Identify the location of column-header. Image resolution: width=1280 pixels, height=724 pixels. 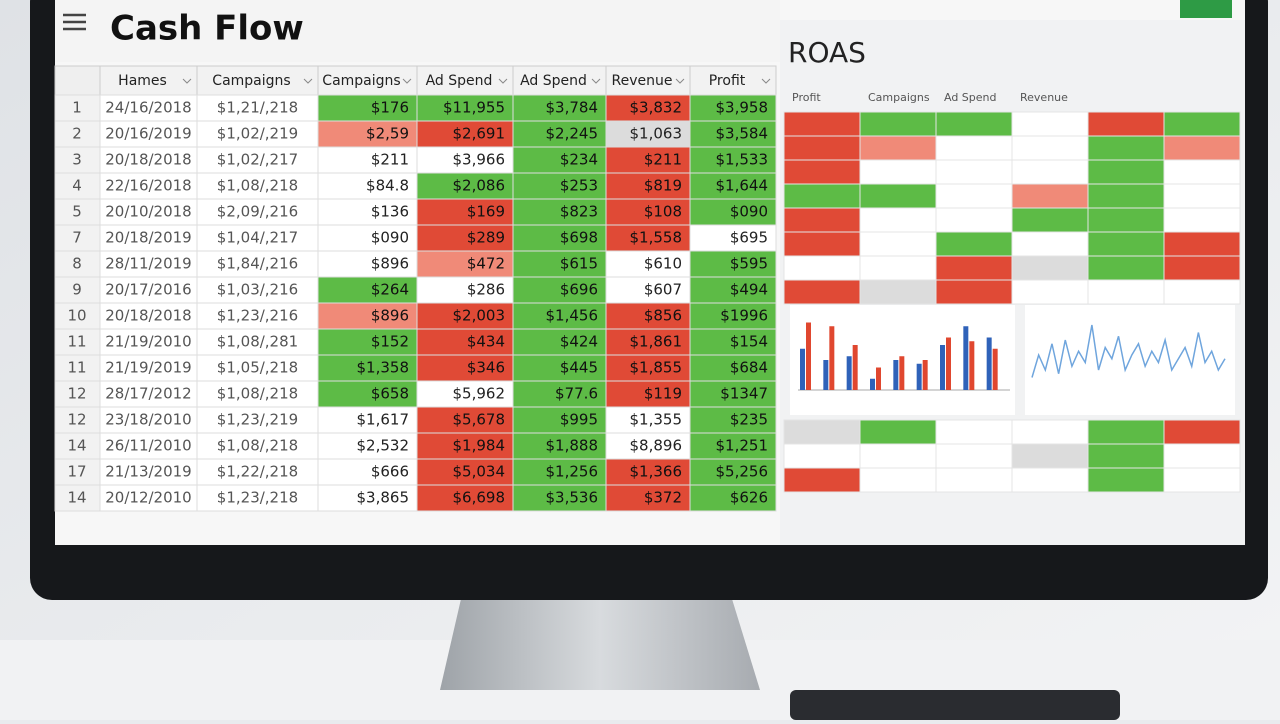
(367, 80).